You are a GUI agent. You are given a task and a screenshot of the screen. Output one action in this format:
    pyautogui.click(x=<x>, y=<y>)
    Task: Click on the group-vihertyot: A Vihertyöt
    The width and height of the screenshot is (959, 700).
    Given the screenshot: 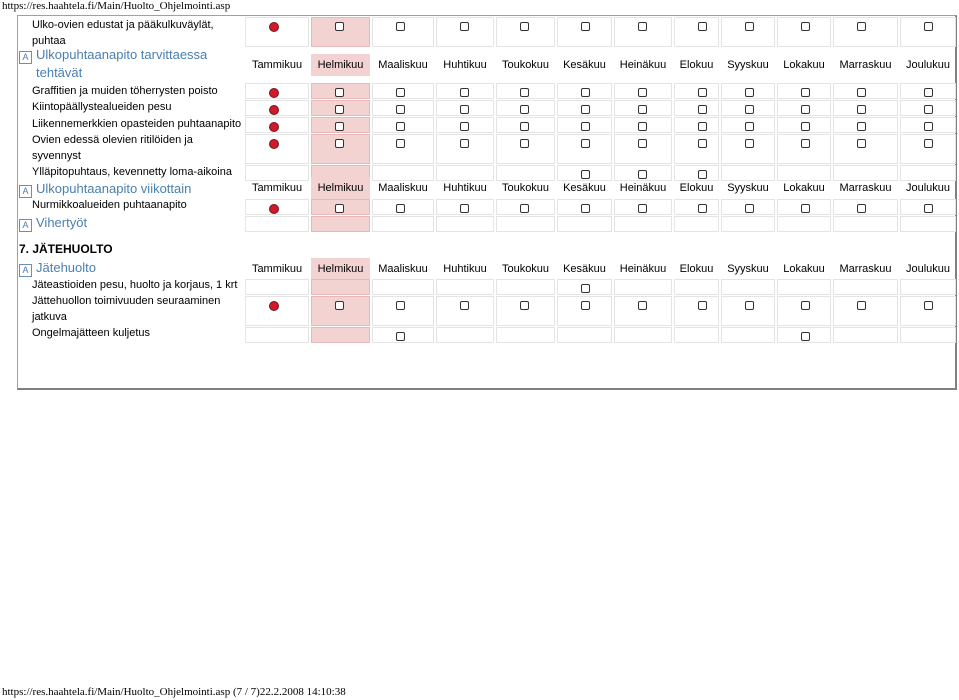 What is the action you would take?
    pyautogui.click(x=53, y=223)
    